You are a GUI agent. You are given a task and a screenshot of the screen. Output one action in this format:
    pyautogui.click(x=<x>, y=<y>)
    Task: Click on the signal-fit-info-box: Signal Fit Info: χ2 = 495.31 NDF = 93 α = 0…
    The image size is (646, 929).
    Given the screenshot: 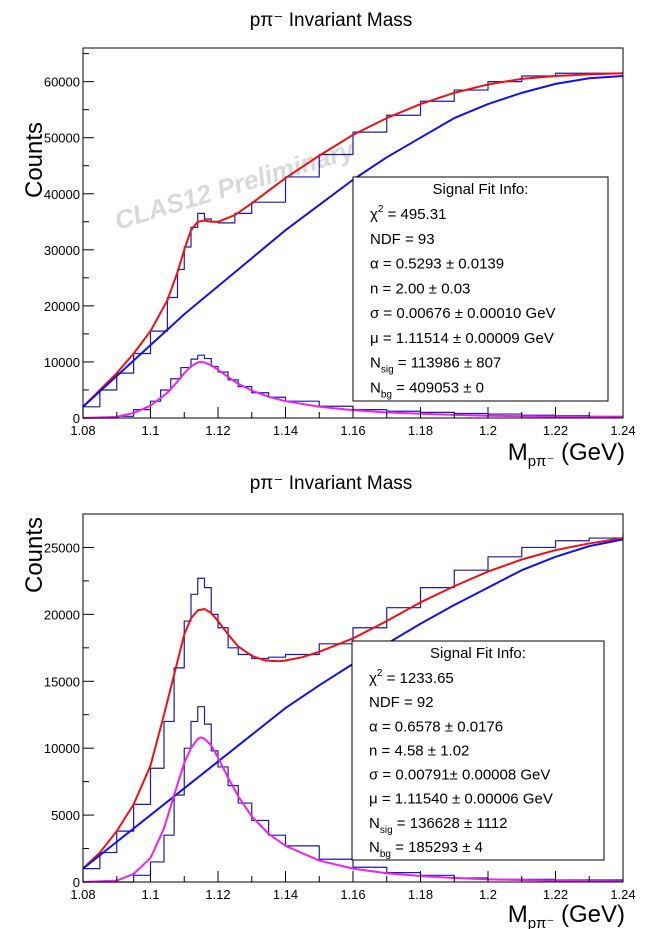 What is the action you would take?
    pyautogui.click(x=480, y=289)
    